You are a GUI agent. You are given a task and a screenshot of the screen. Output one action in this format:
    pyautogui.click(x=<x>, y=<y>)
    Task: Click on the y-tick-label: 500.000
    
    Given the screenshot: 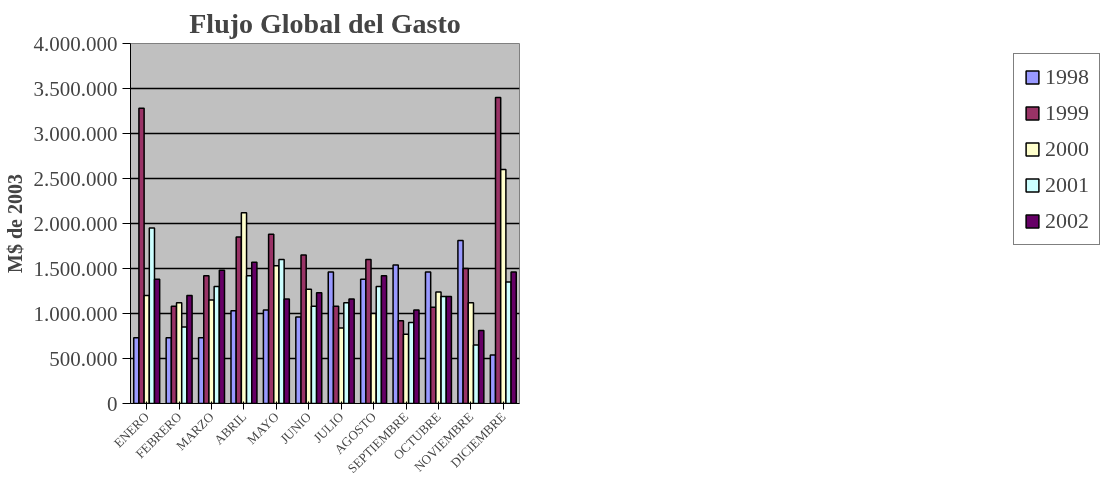 What is the action you would take?
    pyautogui.click(x=83, y=358)
    